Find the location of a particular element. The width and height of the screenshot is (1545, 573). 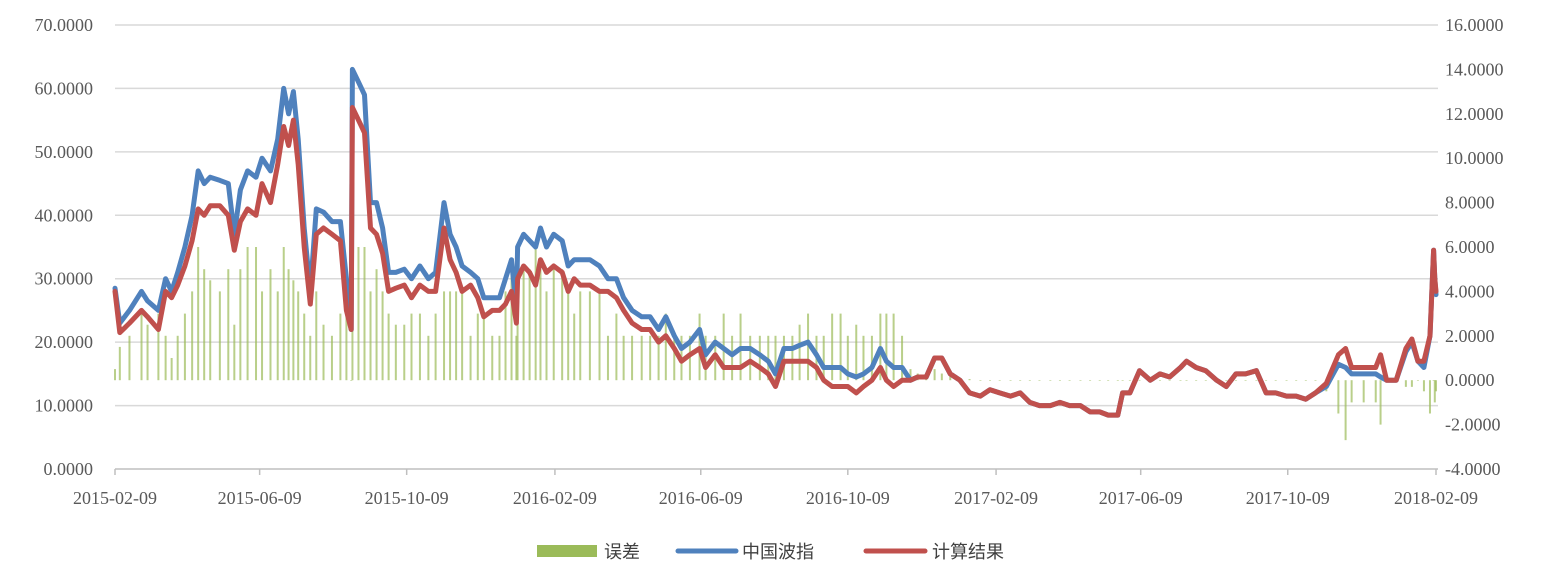

y-left-tick-label: 30.0000 is located at coordinates (64, 279).